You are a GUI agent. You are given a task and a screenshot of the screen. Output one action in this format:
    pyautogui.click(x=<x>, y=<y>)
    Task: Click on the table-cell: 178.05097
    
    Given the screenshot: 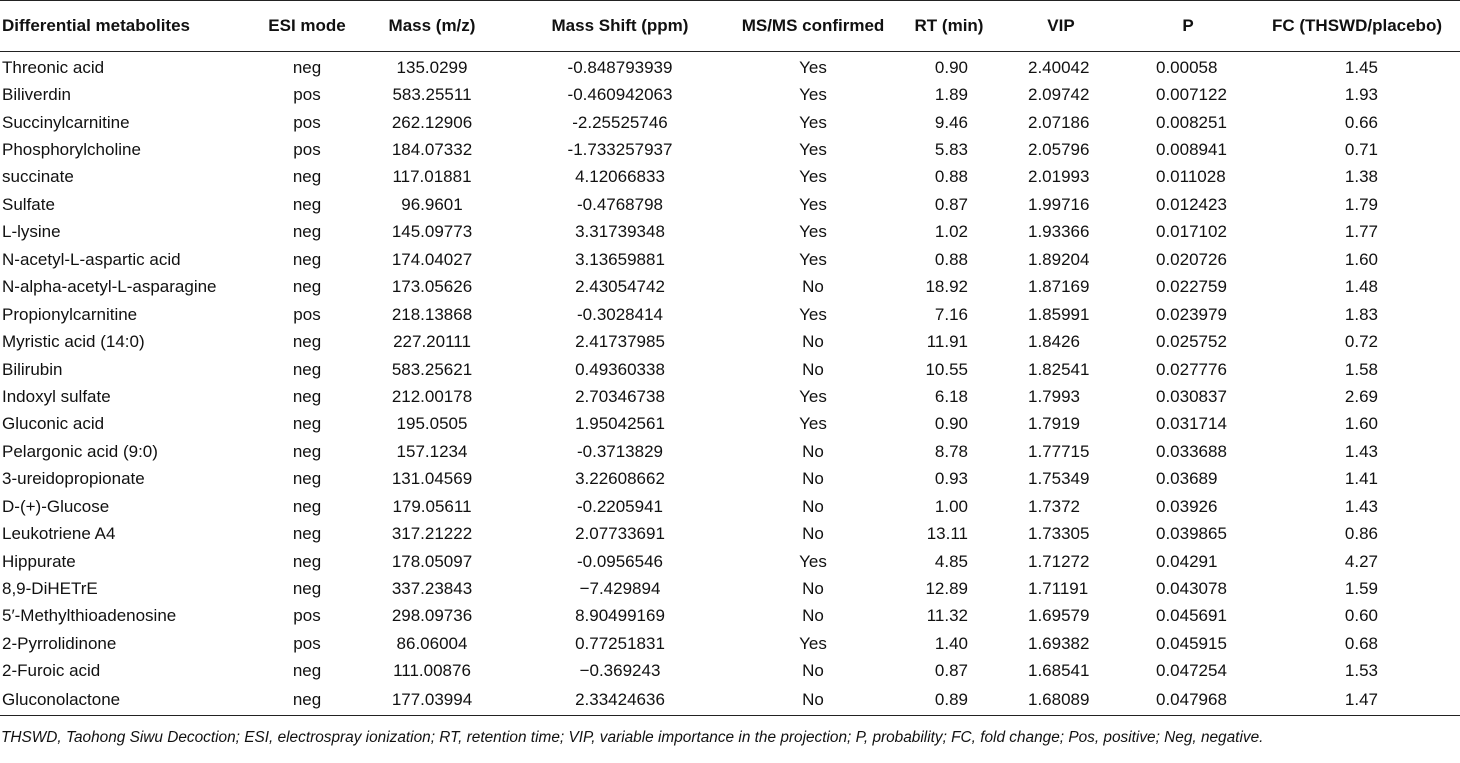 What is the action you would take?
    pyautogui.click(x=432, y=561)
    